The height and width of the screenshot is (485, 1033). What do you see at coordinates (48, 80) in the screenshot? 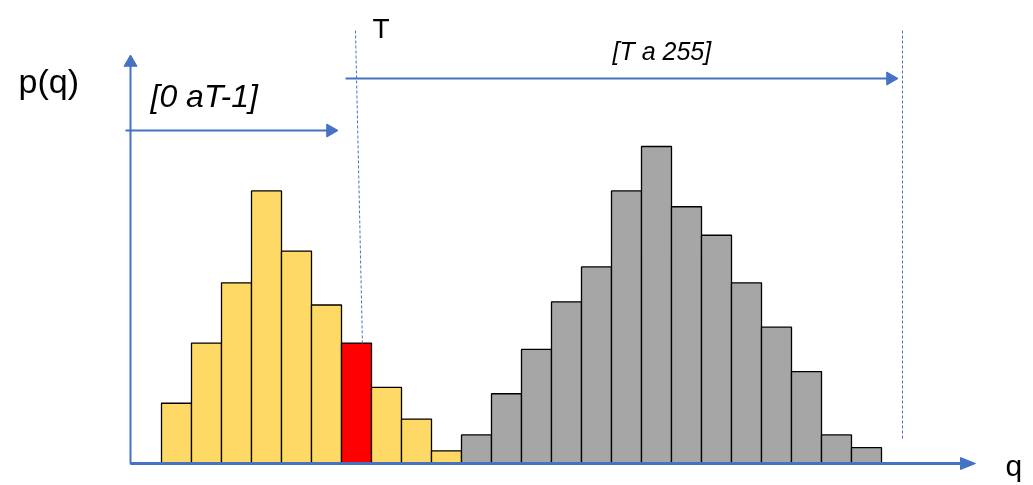
I see `y-axis-title: p(q)` at bounding box center [48, 80].